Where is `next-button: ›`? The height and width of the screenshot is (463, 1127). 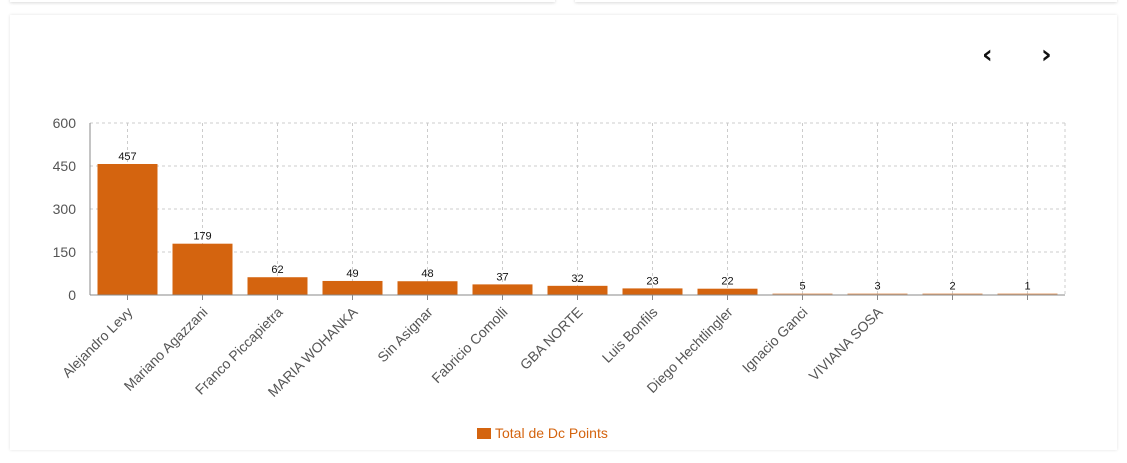
next-button: › is located at coordinates (1046, 55).